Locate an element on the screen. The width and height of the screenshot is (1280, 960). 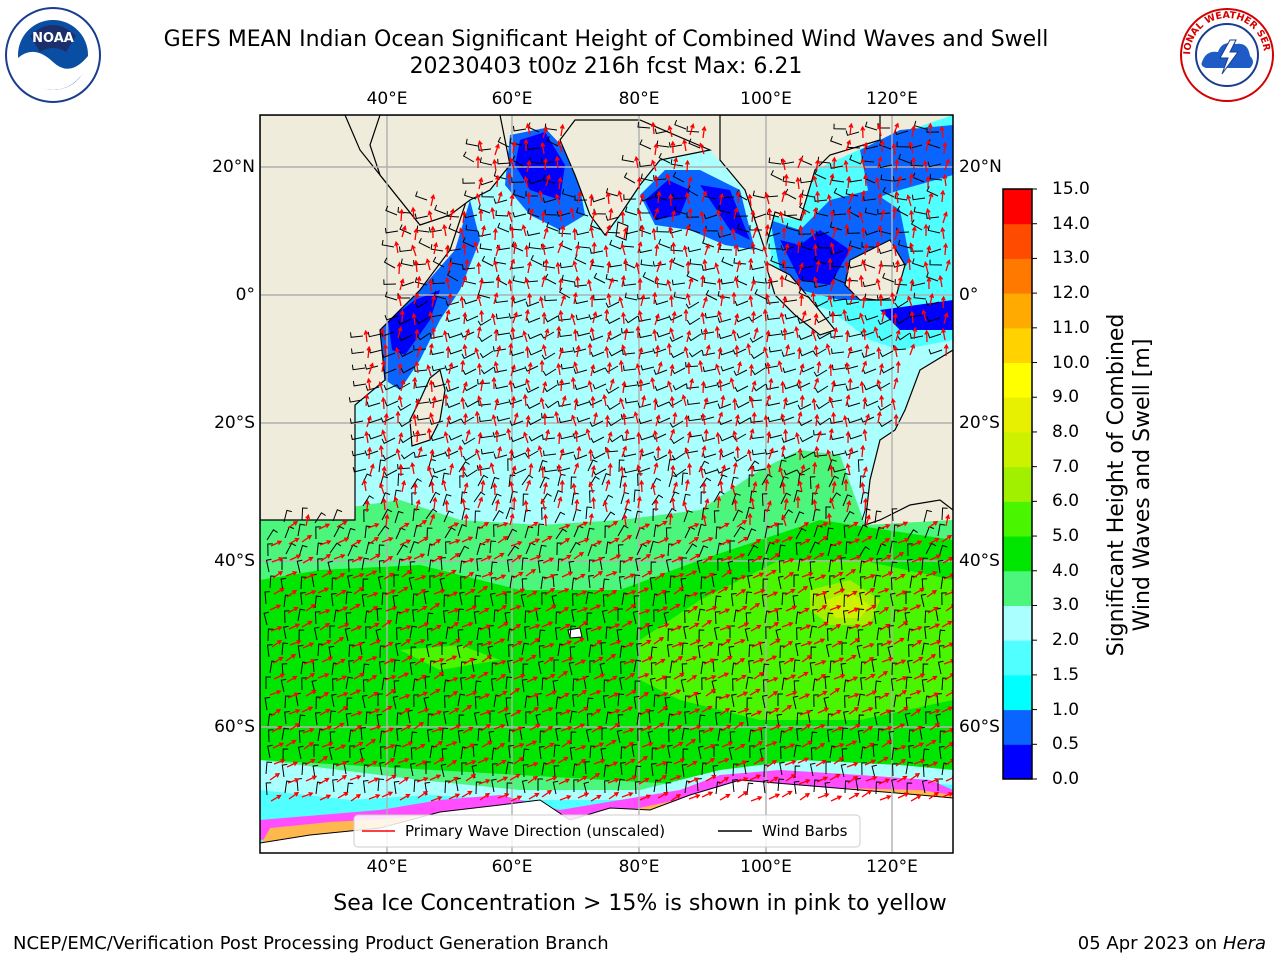
lon-label-bottom: 120°E is located at coordinates (892, 867).